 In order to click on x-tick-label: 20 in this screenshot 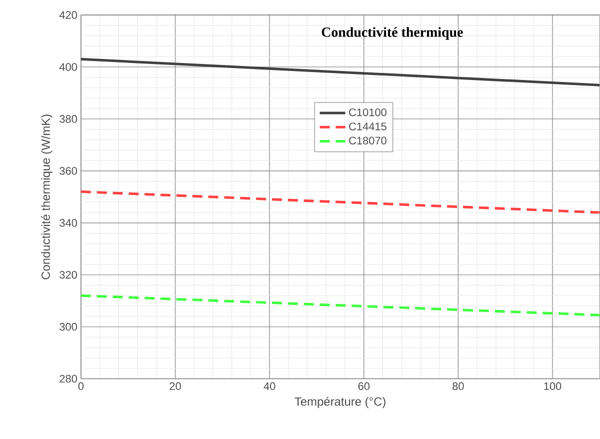, I will do `click(175, 386)`.